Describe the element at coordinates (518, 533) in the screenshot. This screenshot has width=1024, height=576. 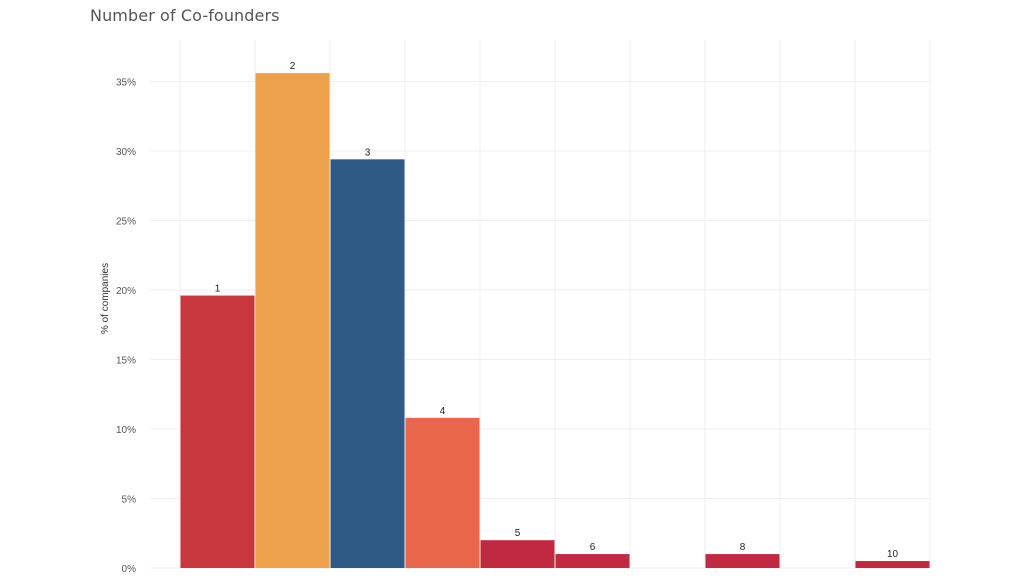
I see `bar-label-5: 5` at that location.